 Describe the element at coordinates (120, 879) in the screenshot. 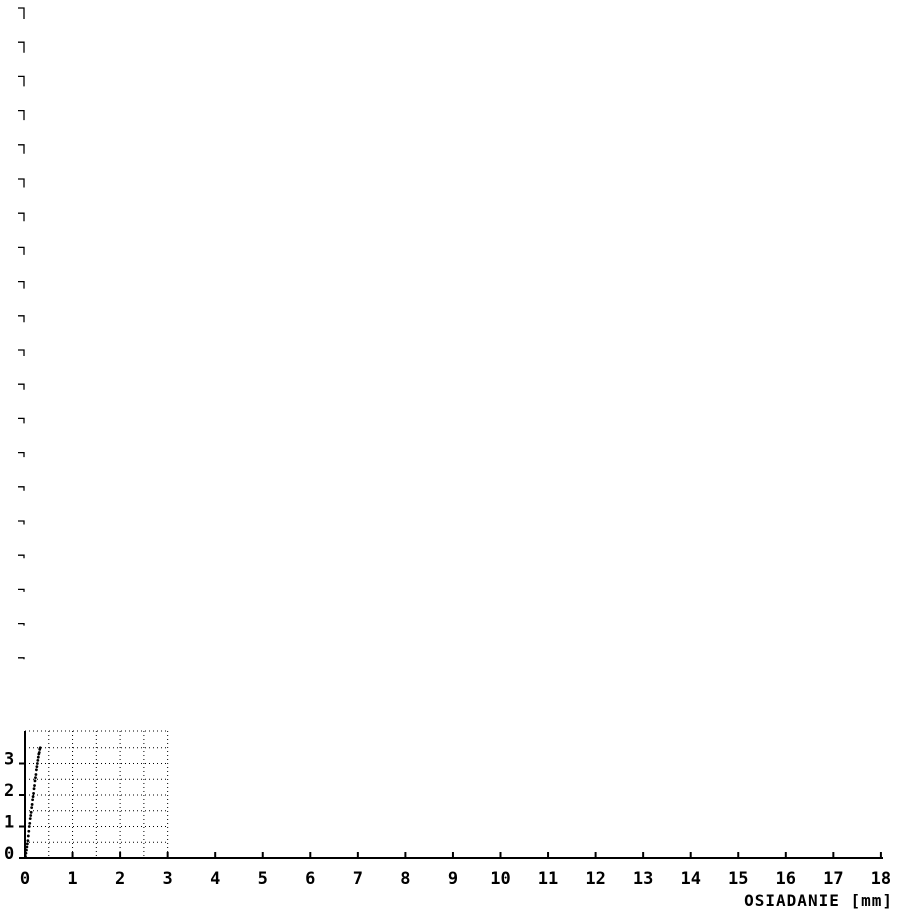

I see `x-tick-label: 2` at that location.